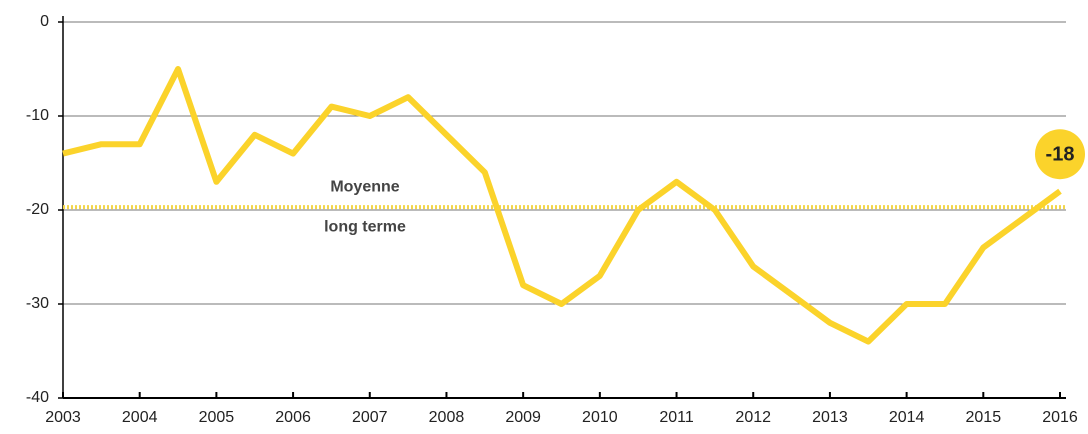  What do you see at coordinates (217, 417) in the screenshot?
I see `x-tick-label: 2005` at bounding box center [217, 417].